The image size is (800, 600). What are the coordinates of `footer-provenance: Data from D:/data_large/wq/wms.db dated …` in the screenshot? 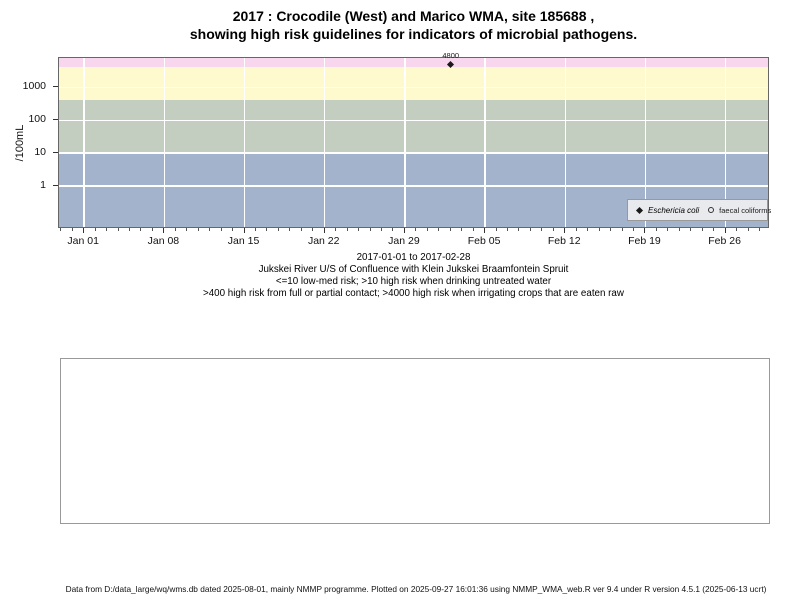 It's located at (416, 589).